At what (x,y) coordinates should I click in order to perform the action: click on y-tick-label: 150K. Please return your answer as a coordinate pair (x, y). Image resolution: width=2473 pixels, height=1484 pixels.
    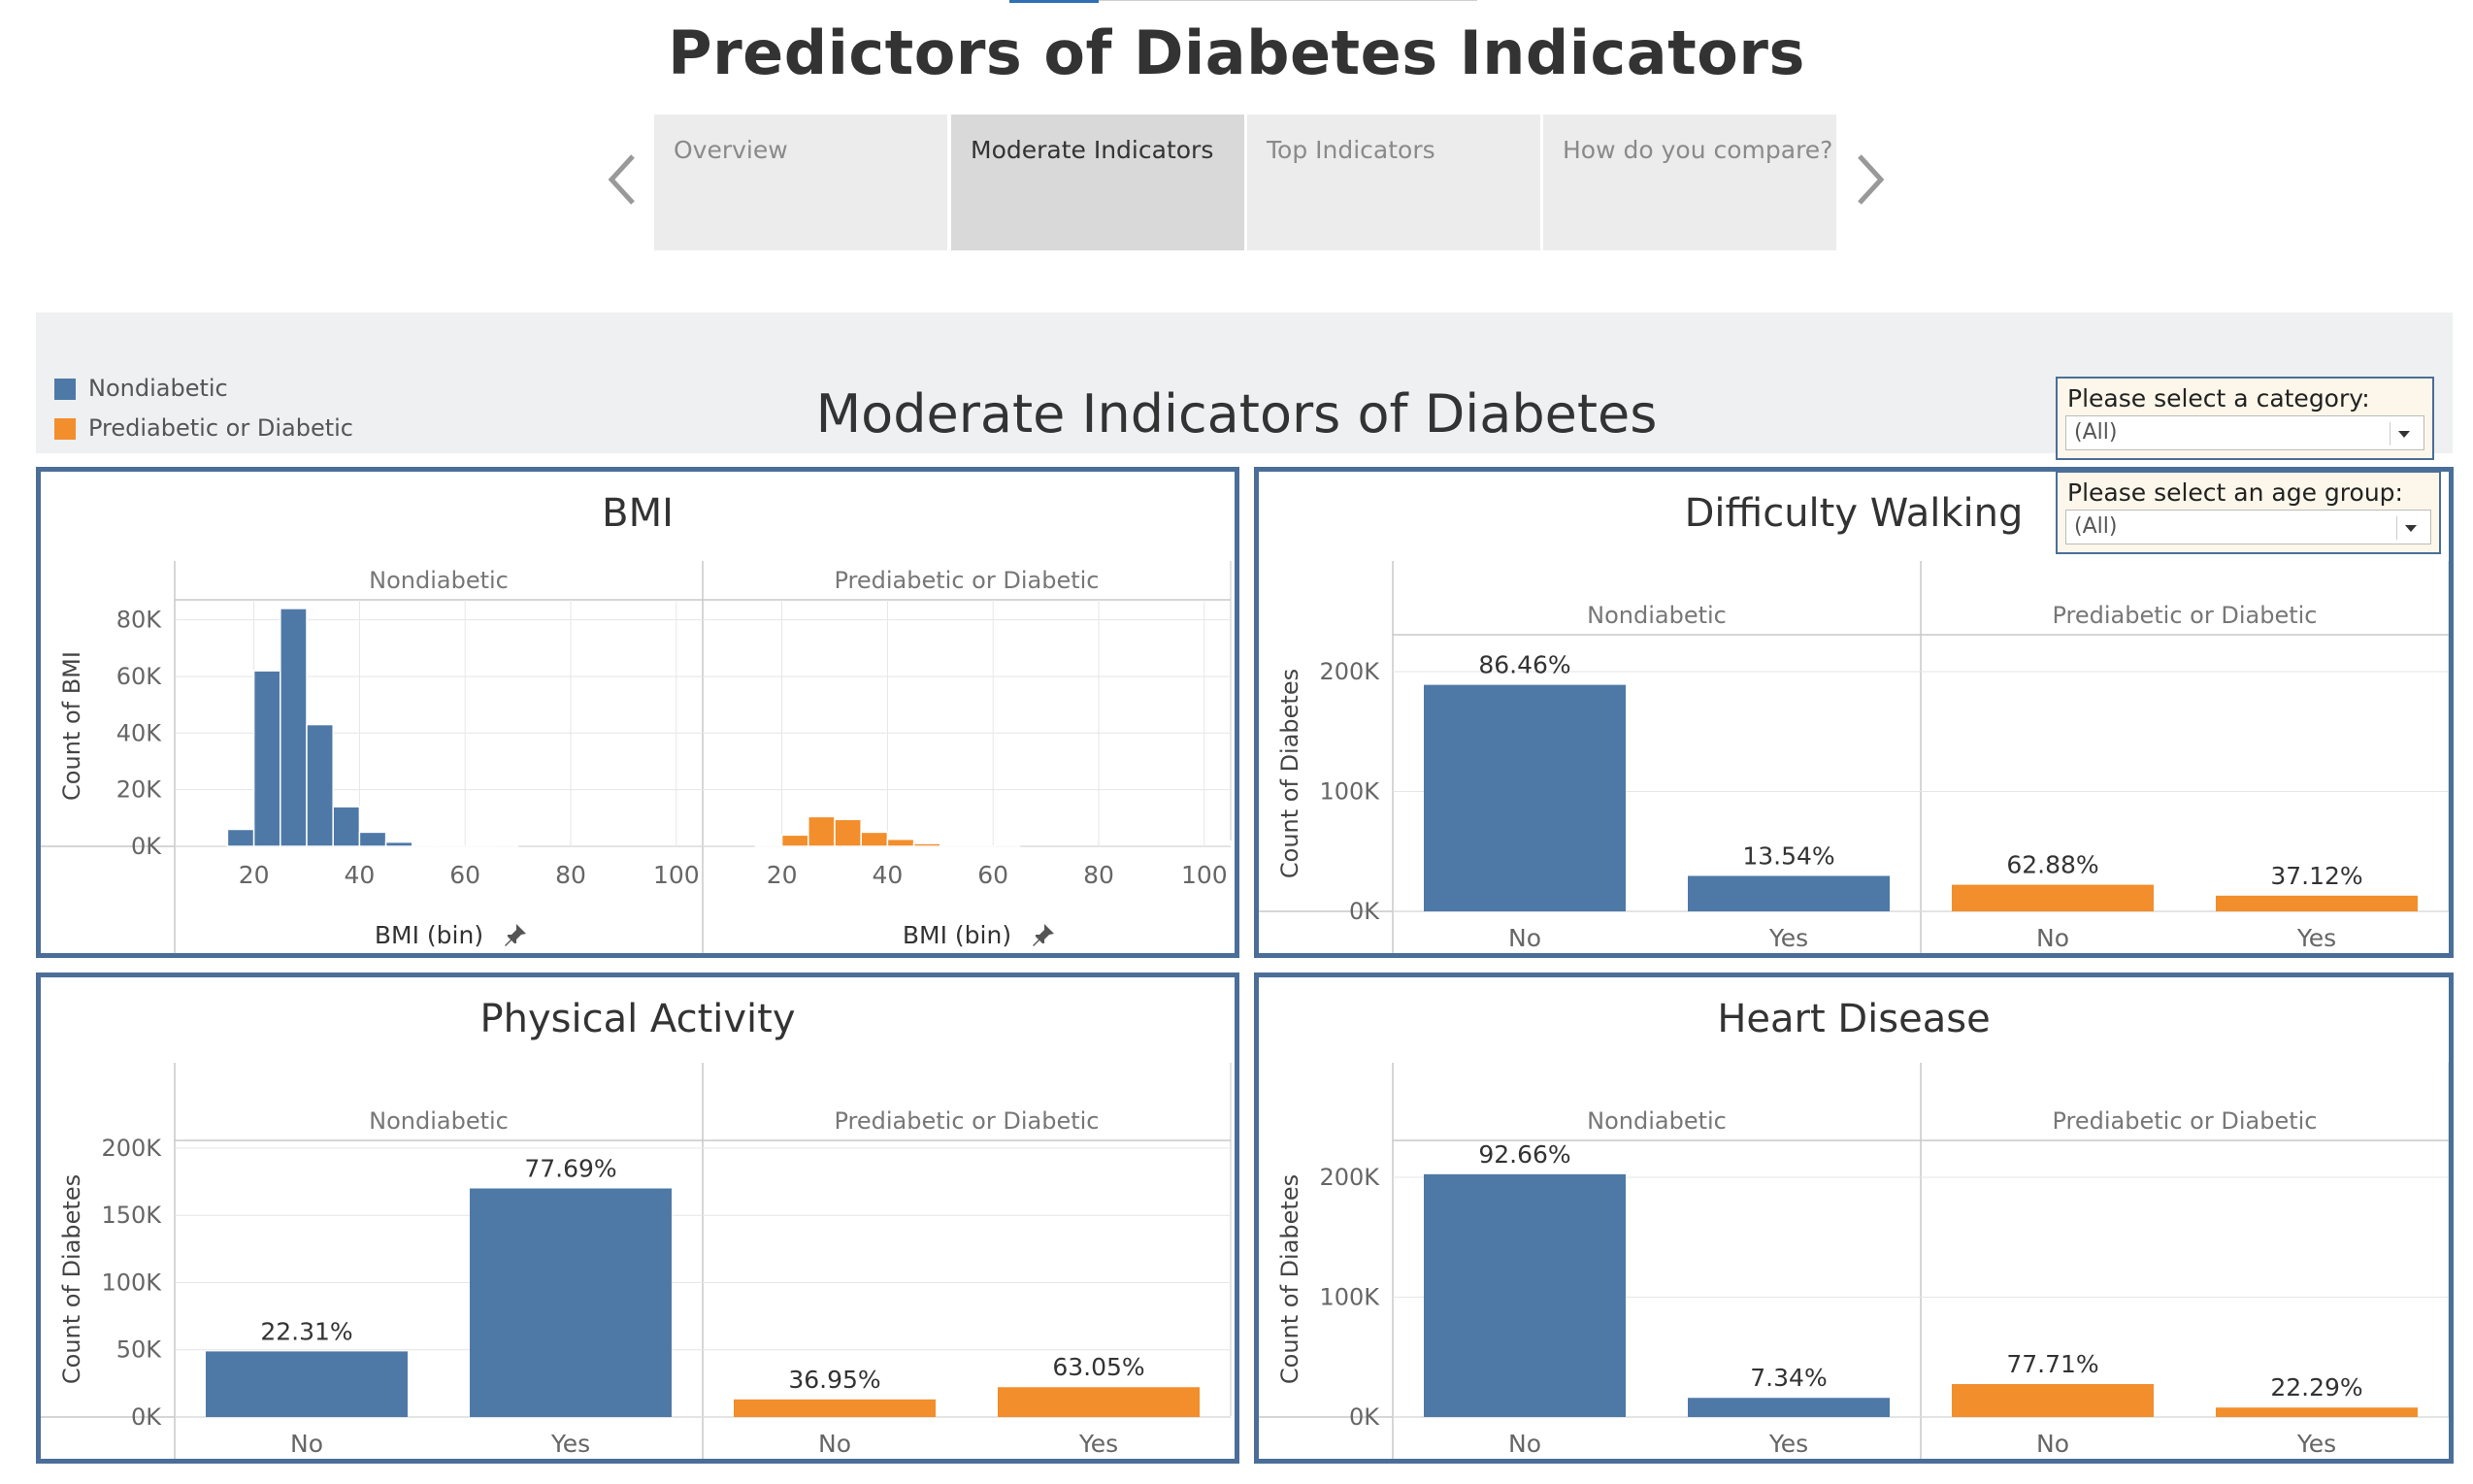
    Looking at the image, I should click on (131, 1215).